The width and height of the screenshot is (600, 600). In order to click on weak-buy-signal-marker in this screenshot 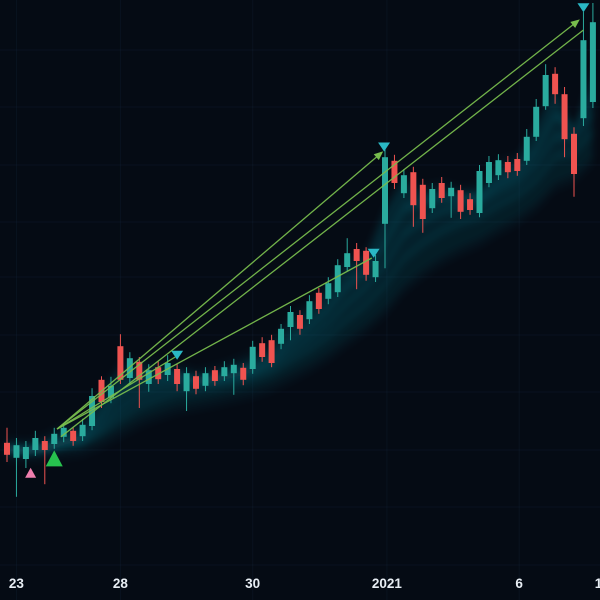, I will do `click(31, 472)`.